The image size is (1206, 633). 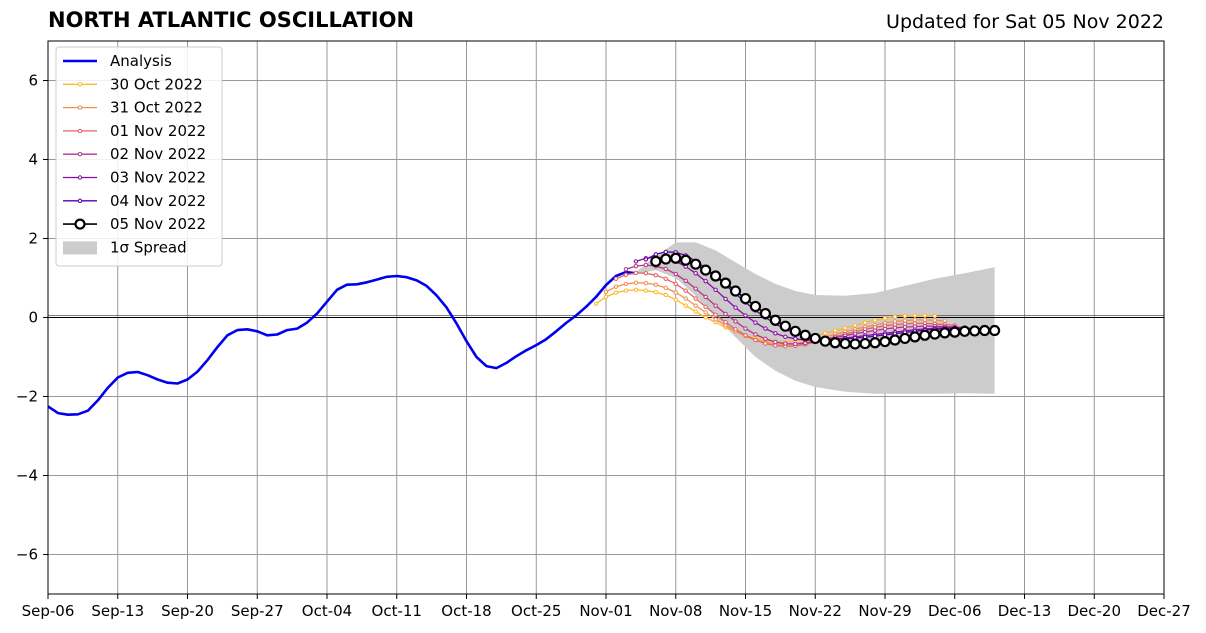 I want to click on legend-entry: 03 Nov 2022, so click(x=134, y=178).